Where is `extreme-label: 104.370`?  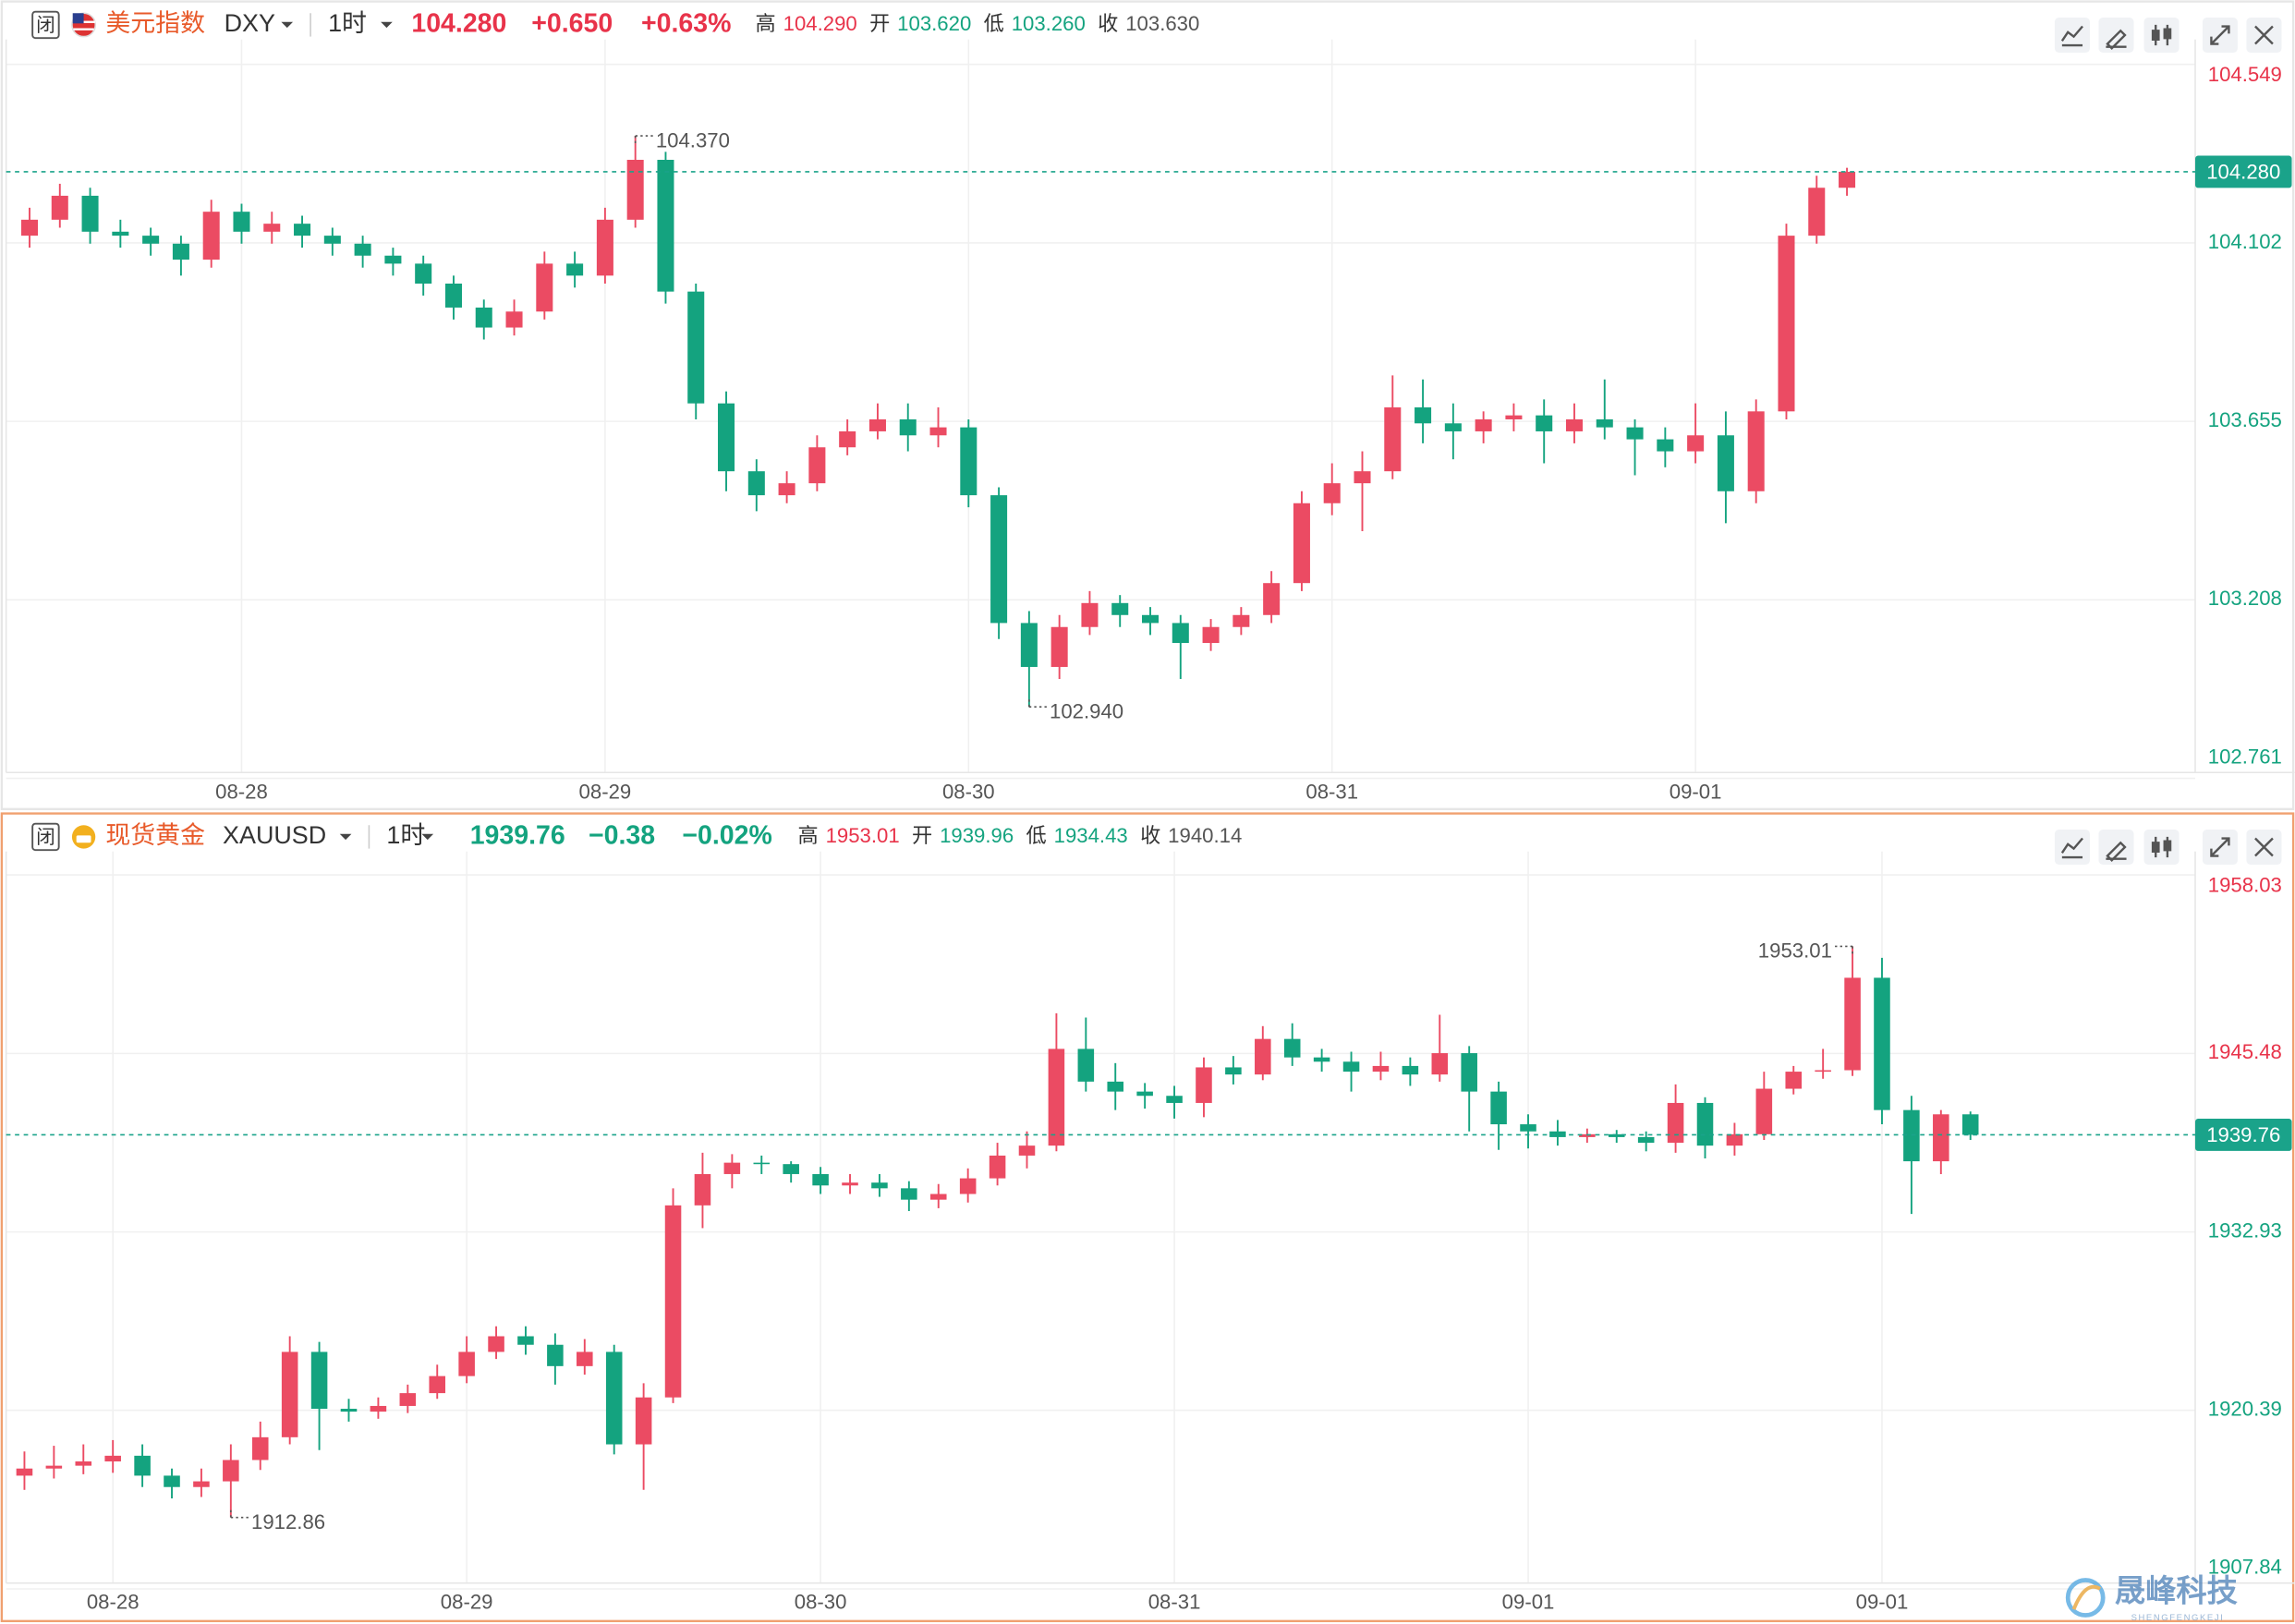
extreme-label: 104.370 is located at coordinates (693, 139).